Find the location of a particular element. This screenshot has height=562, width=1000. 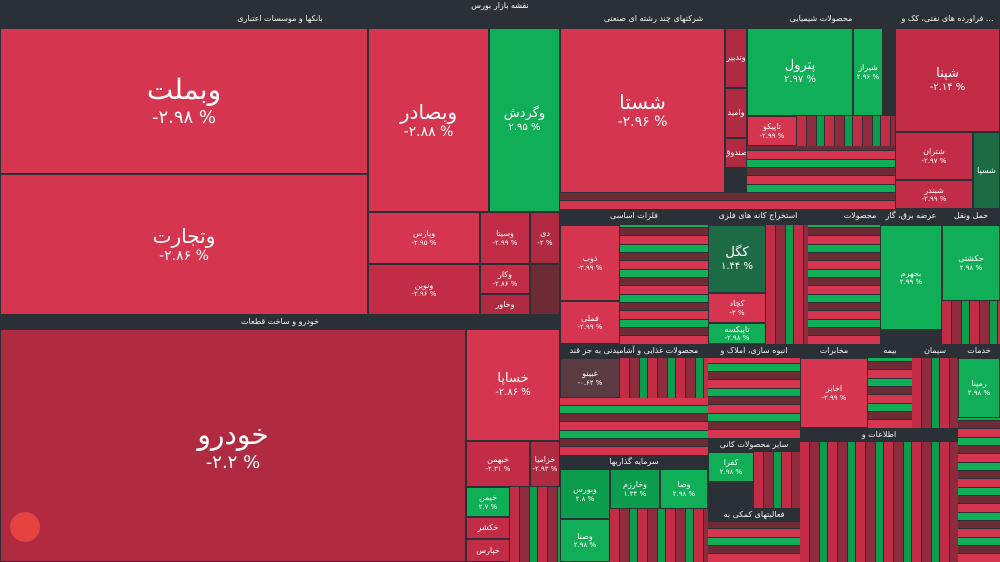

sector-title-auxiliary: فعالیتهای کمکی به is located at coordinates (754, 514).